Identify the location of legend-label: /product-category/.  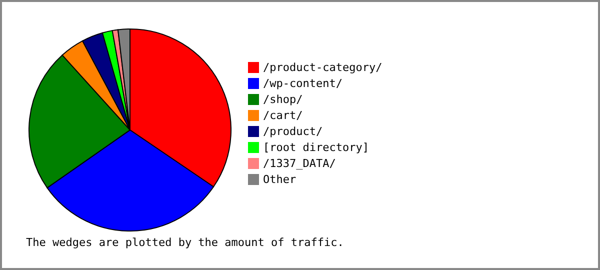
(322, 67).